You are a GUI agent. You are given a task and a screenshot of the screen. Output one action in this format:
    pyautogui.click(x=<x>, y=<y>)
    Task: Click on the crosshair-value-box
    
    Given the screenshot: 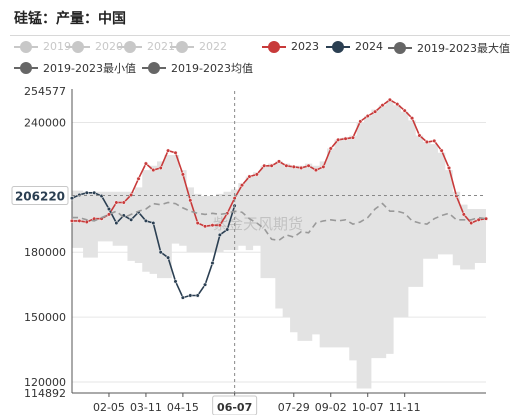 What is the action you would take?
    pyautogui.click(x=40, y=196)
    